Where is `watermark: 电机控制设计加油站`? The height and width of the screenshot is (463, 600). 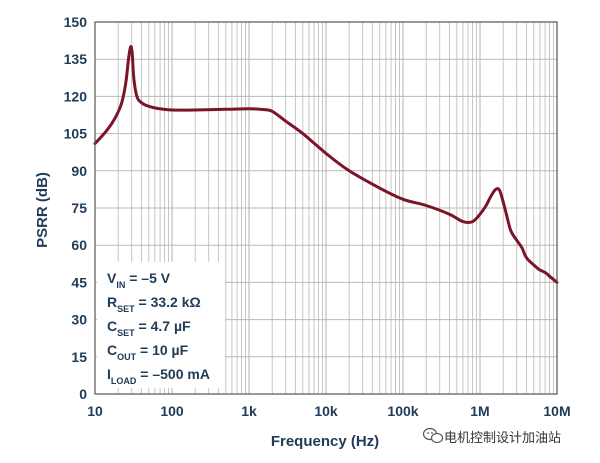 watermark: 电机控制设计加油站 is located at coordinates (491, 436).